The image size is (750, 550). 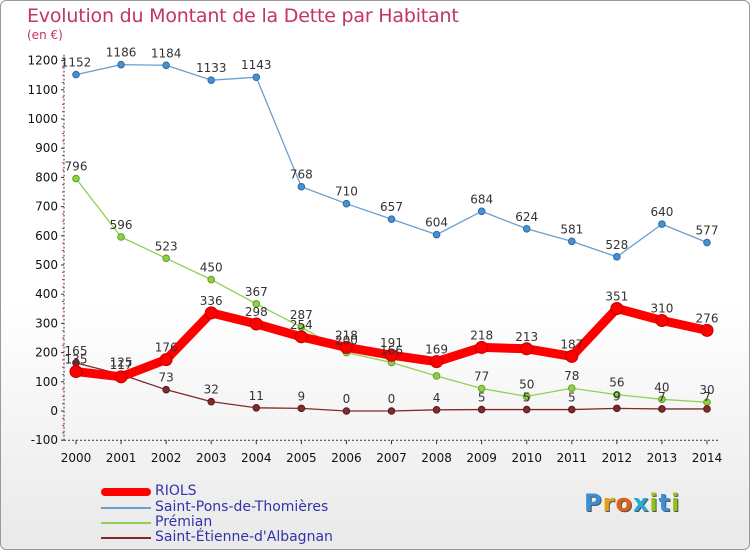 What do you see at coordinates (166, 348) in the screenshot?
I see `data-label: 176` at bounding box center [166, 348].